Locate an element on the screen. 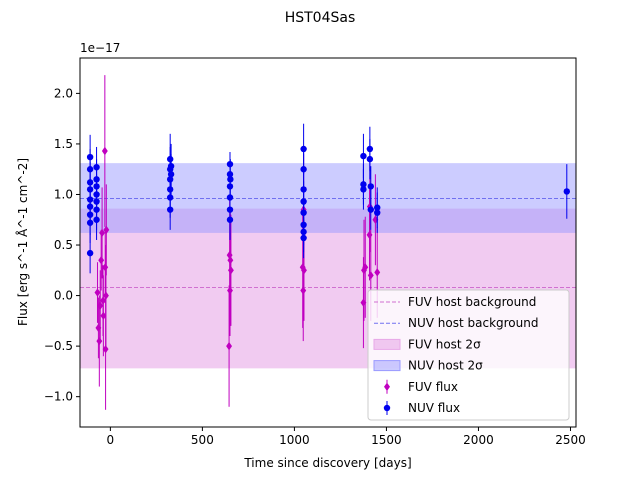 The width and height of the screenshot is (640, 480). y-tick-label: 1.0 is located at coordinates (63, 194).